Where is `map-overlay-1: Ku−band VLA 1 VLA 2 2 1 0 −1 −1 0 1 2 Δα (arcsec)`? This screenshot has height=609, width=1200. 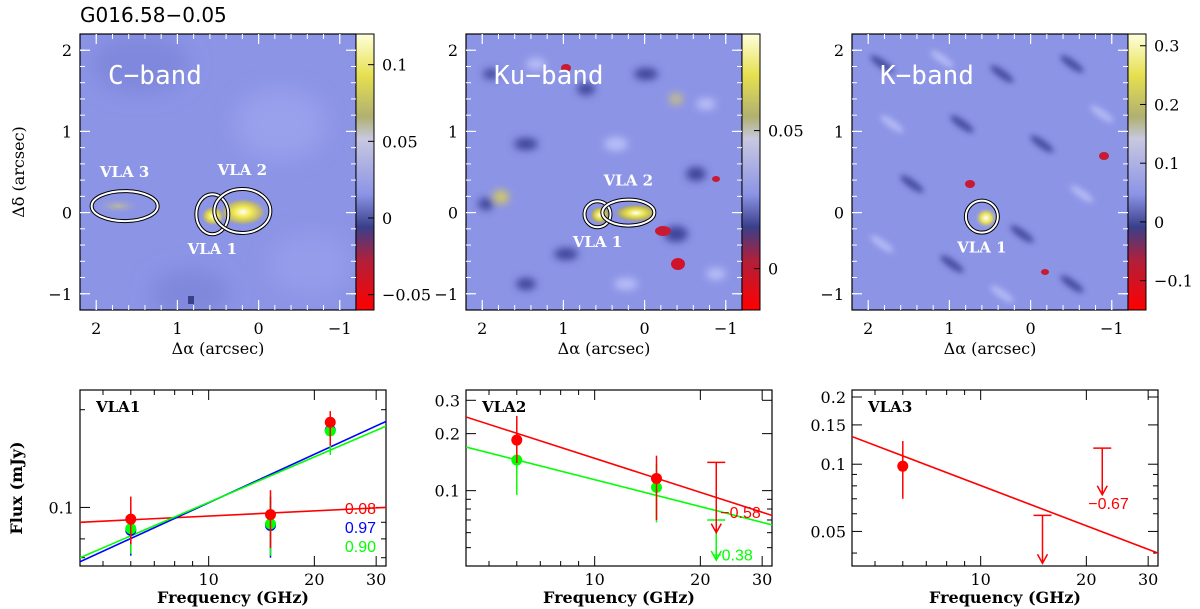 map-overlay-1: Ku−band VLA 1 VLA 2 2 1 0 −1 −1 0 1 2 Δα (arcsec) is located at coordinates (588, 196).